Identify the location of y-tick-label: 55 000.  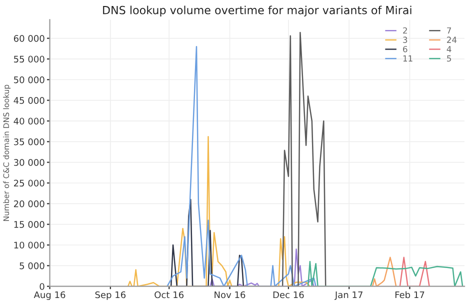
(29, 59).